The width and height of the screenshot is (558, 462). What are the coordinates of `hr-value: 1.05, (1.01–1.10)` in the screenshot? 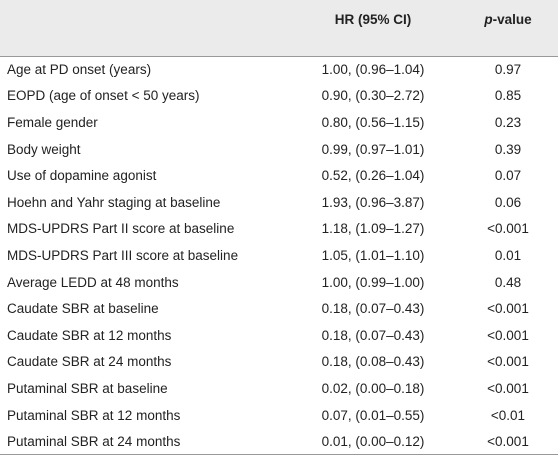 It's located at (373, 255).